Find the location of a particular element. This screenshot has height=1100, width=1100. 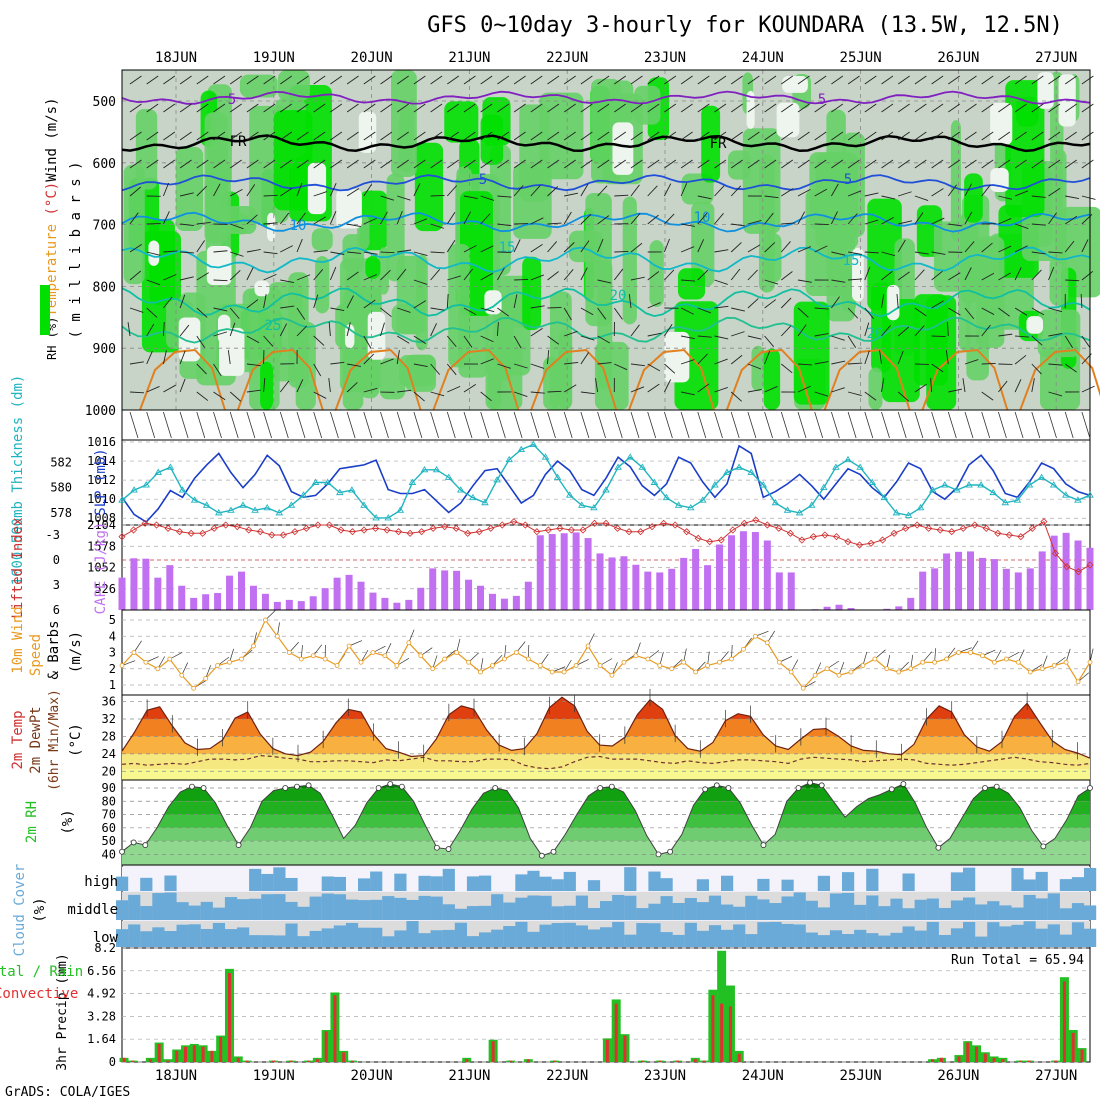

top-date-label: 22JUN is located at coordinates (567, 58).